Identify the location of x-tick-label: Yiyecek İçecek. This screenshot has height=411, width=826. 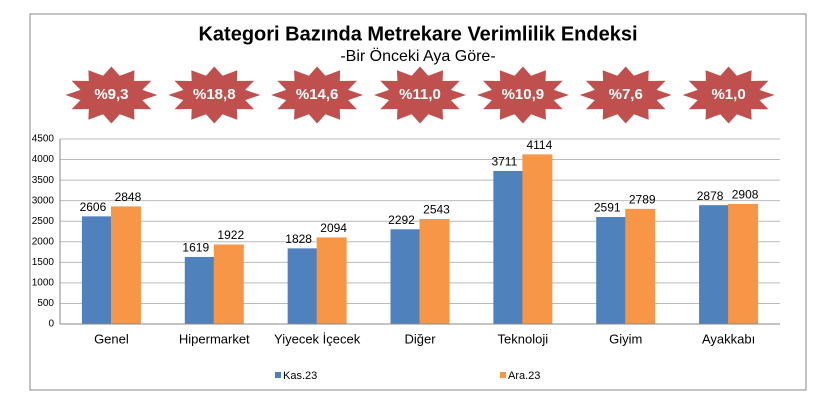
(317, 338).